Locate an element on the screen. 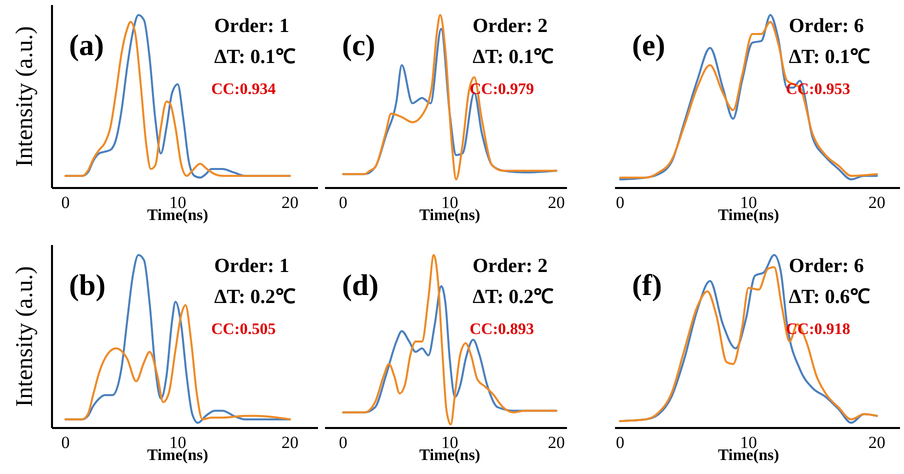 Image resolution: width=904 pixels, height=474 pixels. annotation: CC:0.893 is located at coordinates (502, 329).